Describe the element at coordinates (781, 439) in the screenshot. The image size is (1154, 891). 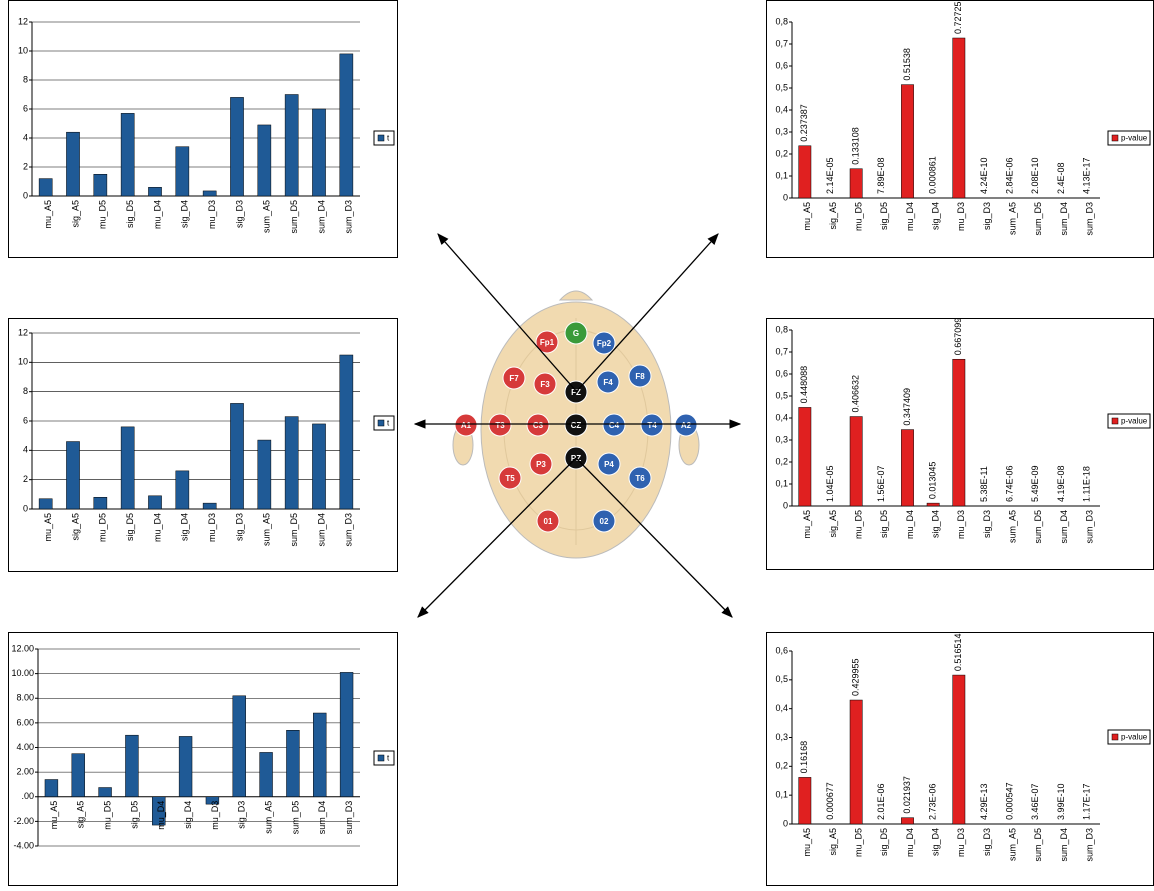
I see `y-tick-label: 0,3` at that location.